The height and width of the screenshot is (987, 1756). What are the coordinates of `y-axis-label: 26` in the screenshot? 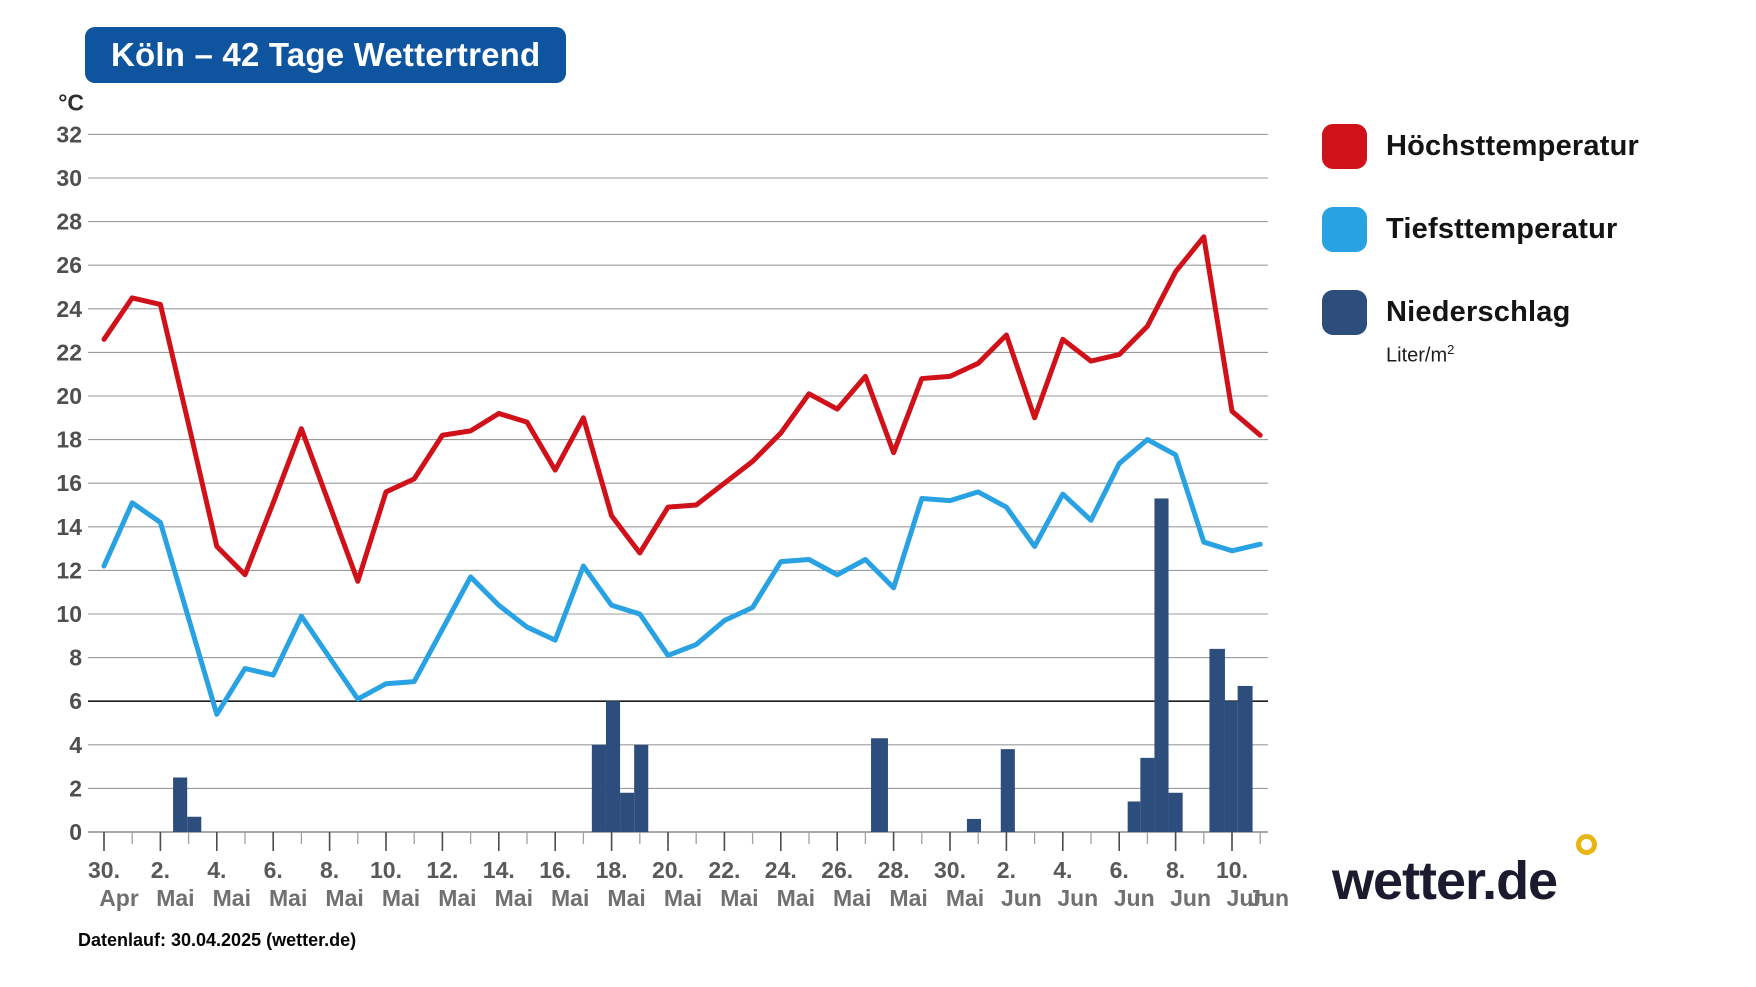 It's located at (69, 265).